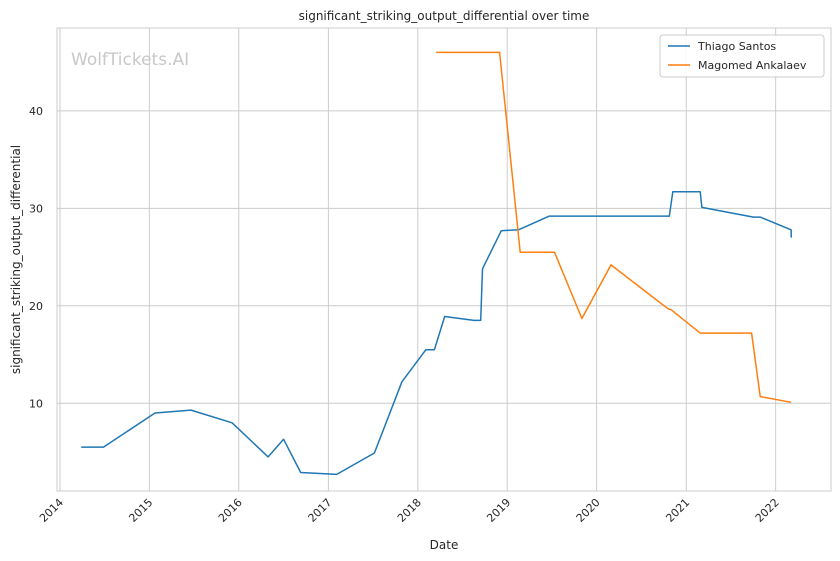 The width and height of the screenshot is (840, 561). Describe the element at coordinates (677, 510) in the screenshot. I see `x-tick-label: 2021` at that location.